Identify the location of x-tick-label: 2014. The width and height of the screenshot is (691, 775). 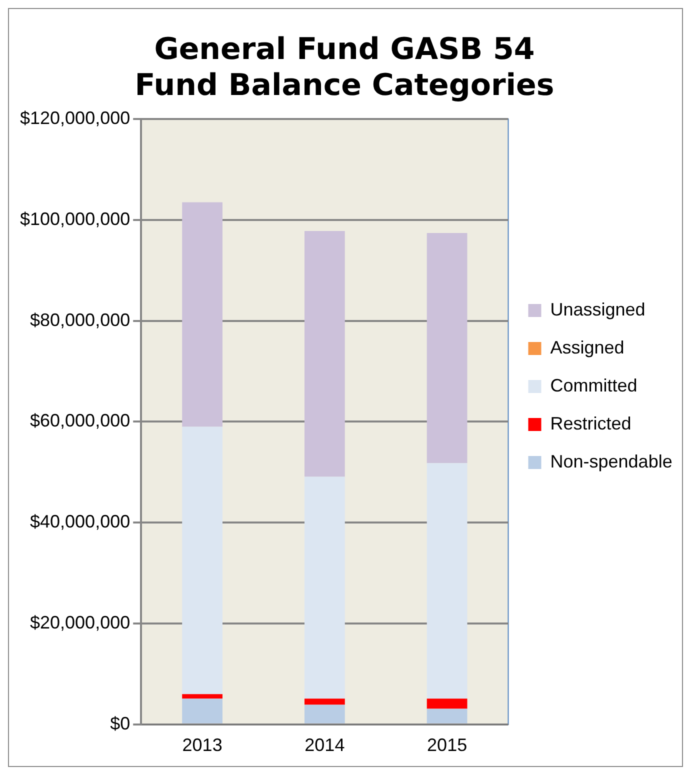
(324, 745).